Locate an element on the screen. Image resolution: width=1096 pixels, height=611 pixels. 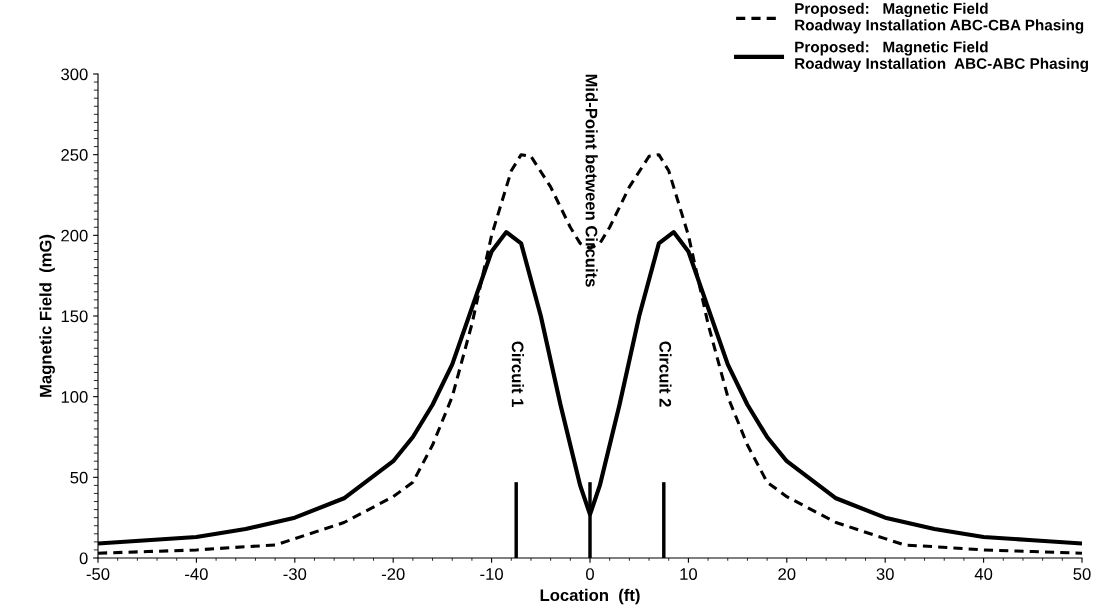
x-tick-label: 0 is located at coordinates (590, 574).